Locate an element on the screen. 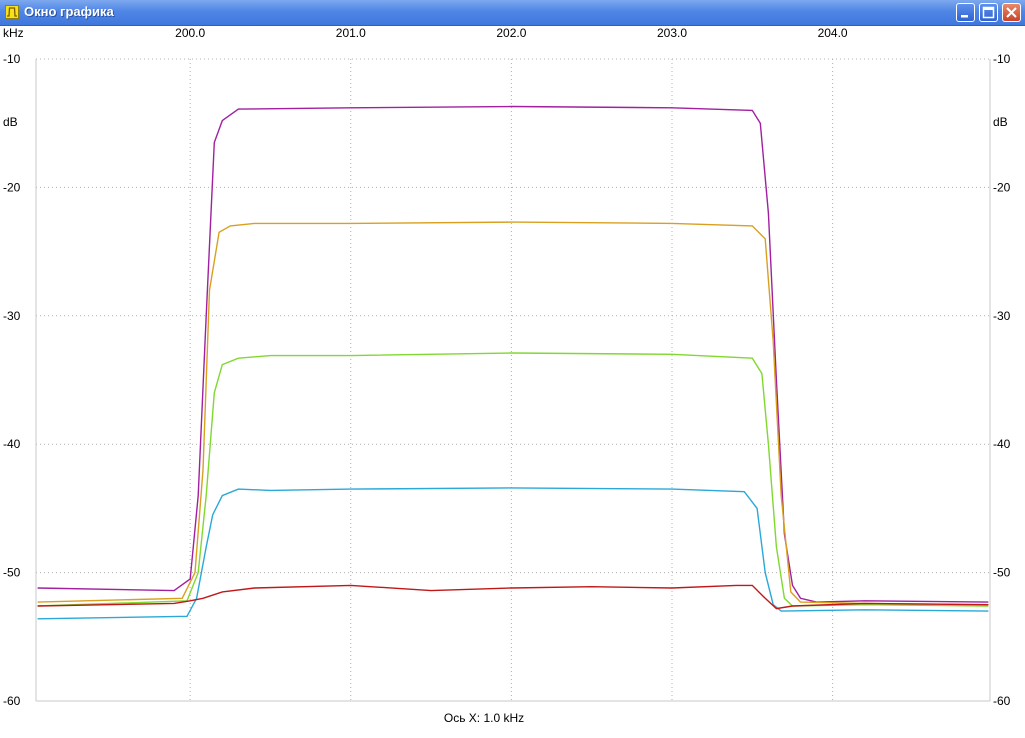  series-line is located at coordinates (513, 597).